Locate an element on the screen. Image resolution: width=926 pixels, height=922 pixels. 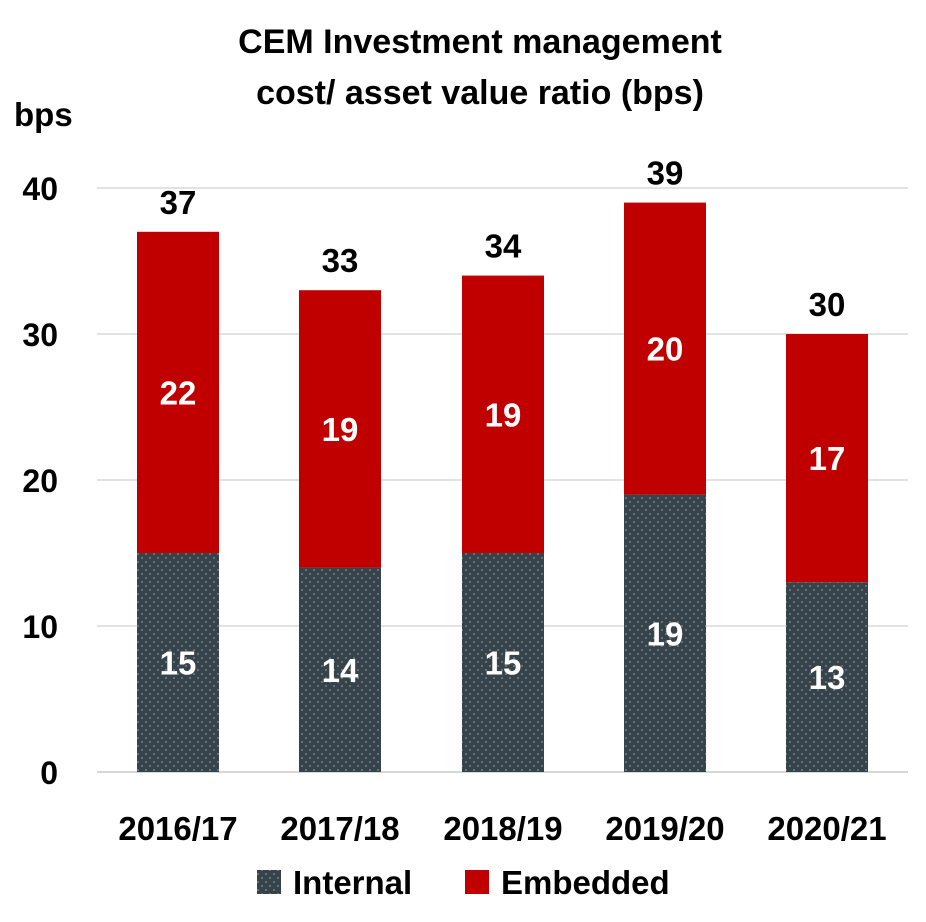
y-axis-label: bps is located at coordinates (43, 114).